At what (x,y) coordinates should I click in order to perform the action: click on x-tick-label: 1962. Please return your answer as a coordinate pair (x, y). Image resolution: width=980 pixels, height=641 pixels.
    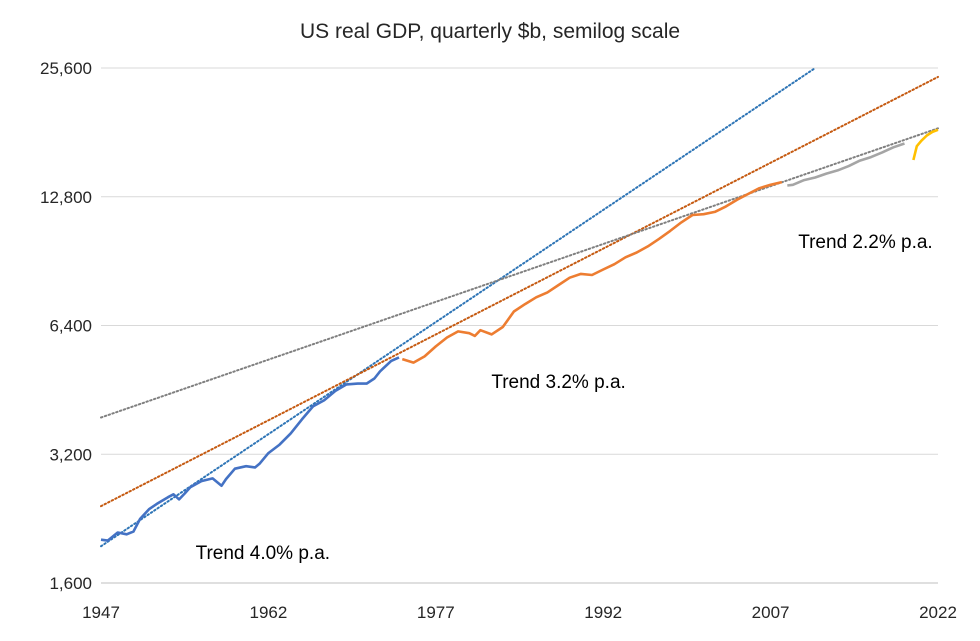
    Looking at the image, I should click on (268, 612).